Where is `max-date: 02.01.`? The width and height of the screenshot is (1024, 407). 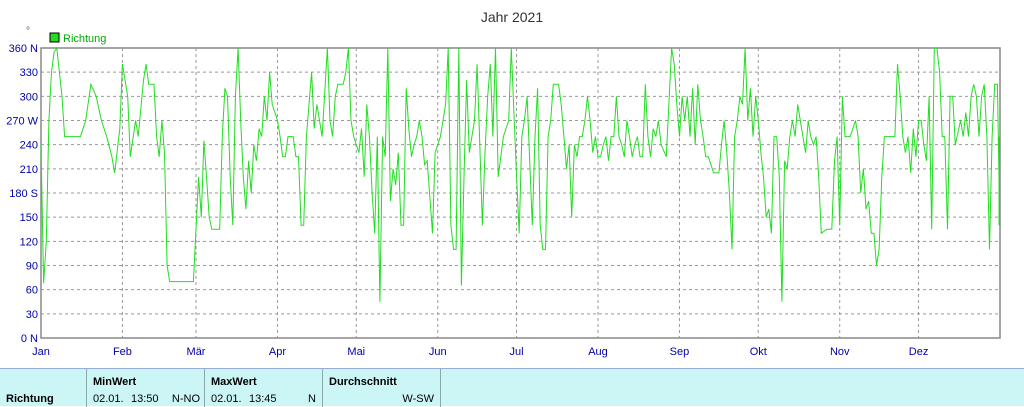
max-date: 02.01. is located at coordinates (226, 399).